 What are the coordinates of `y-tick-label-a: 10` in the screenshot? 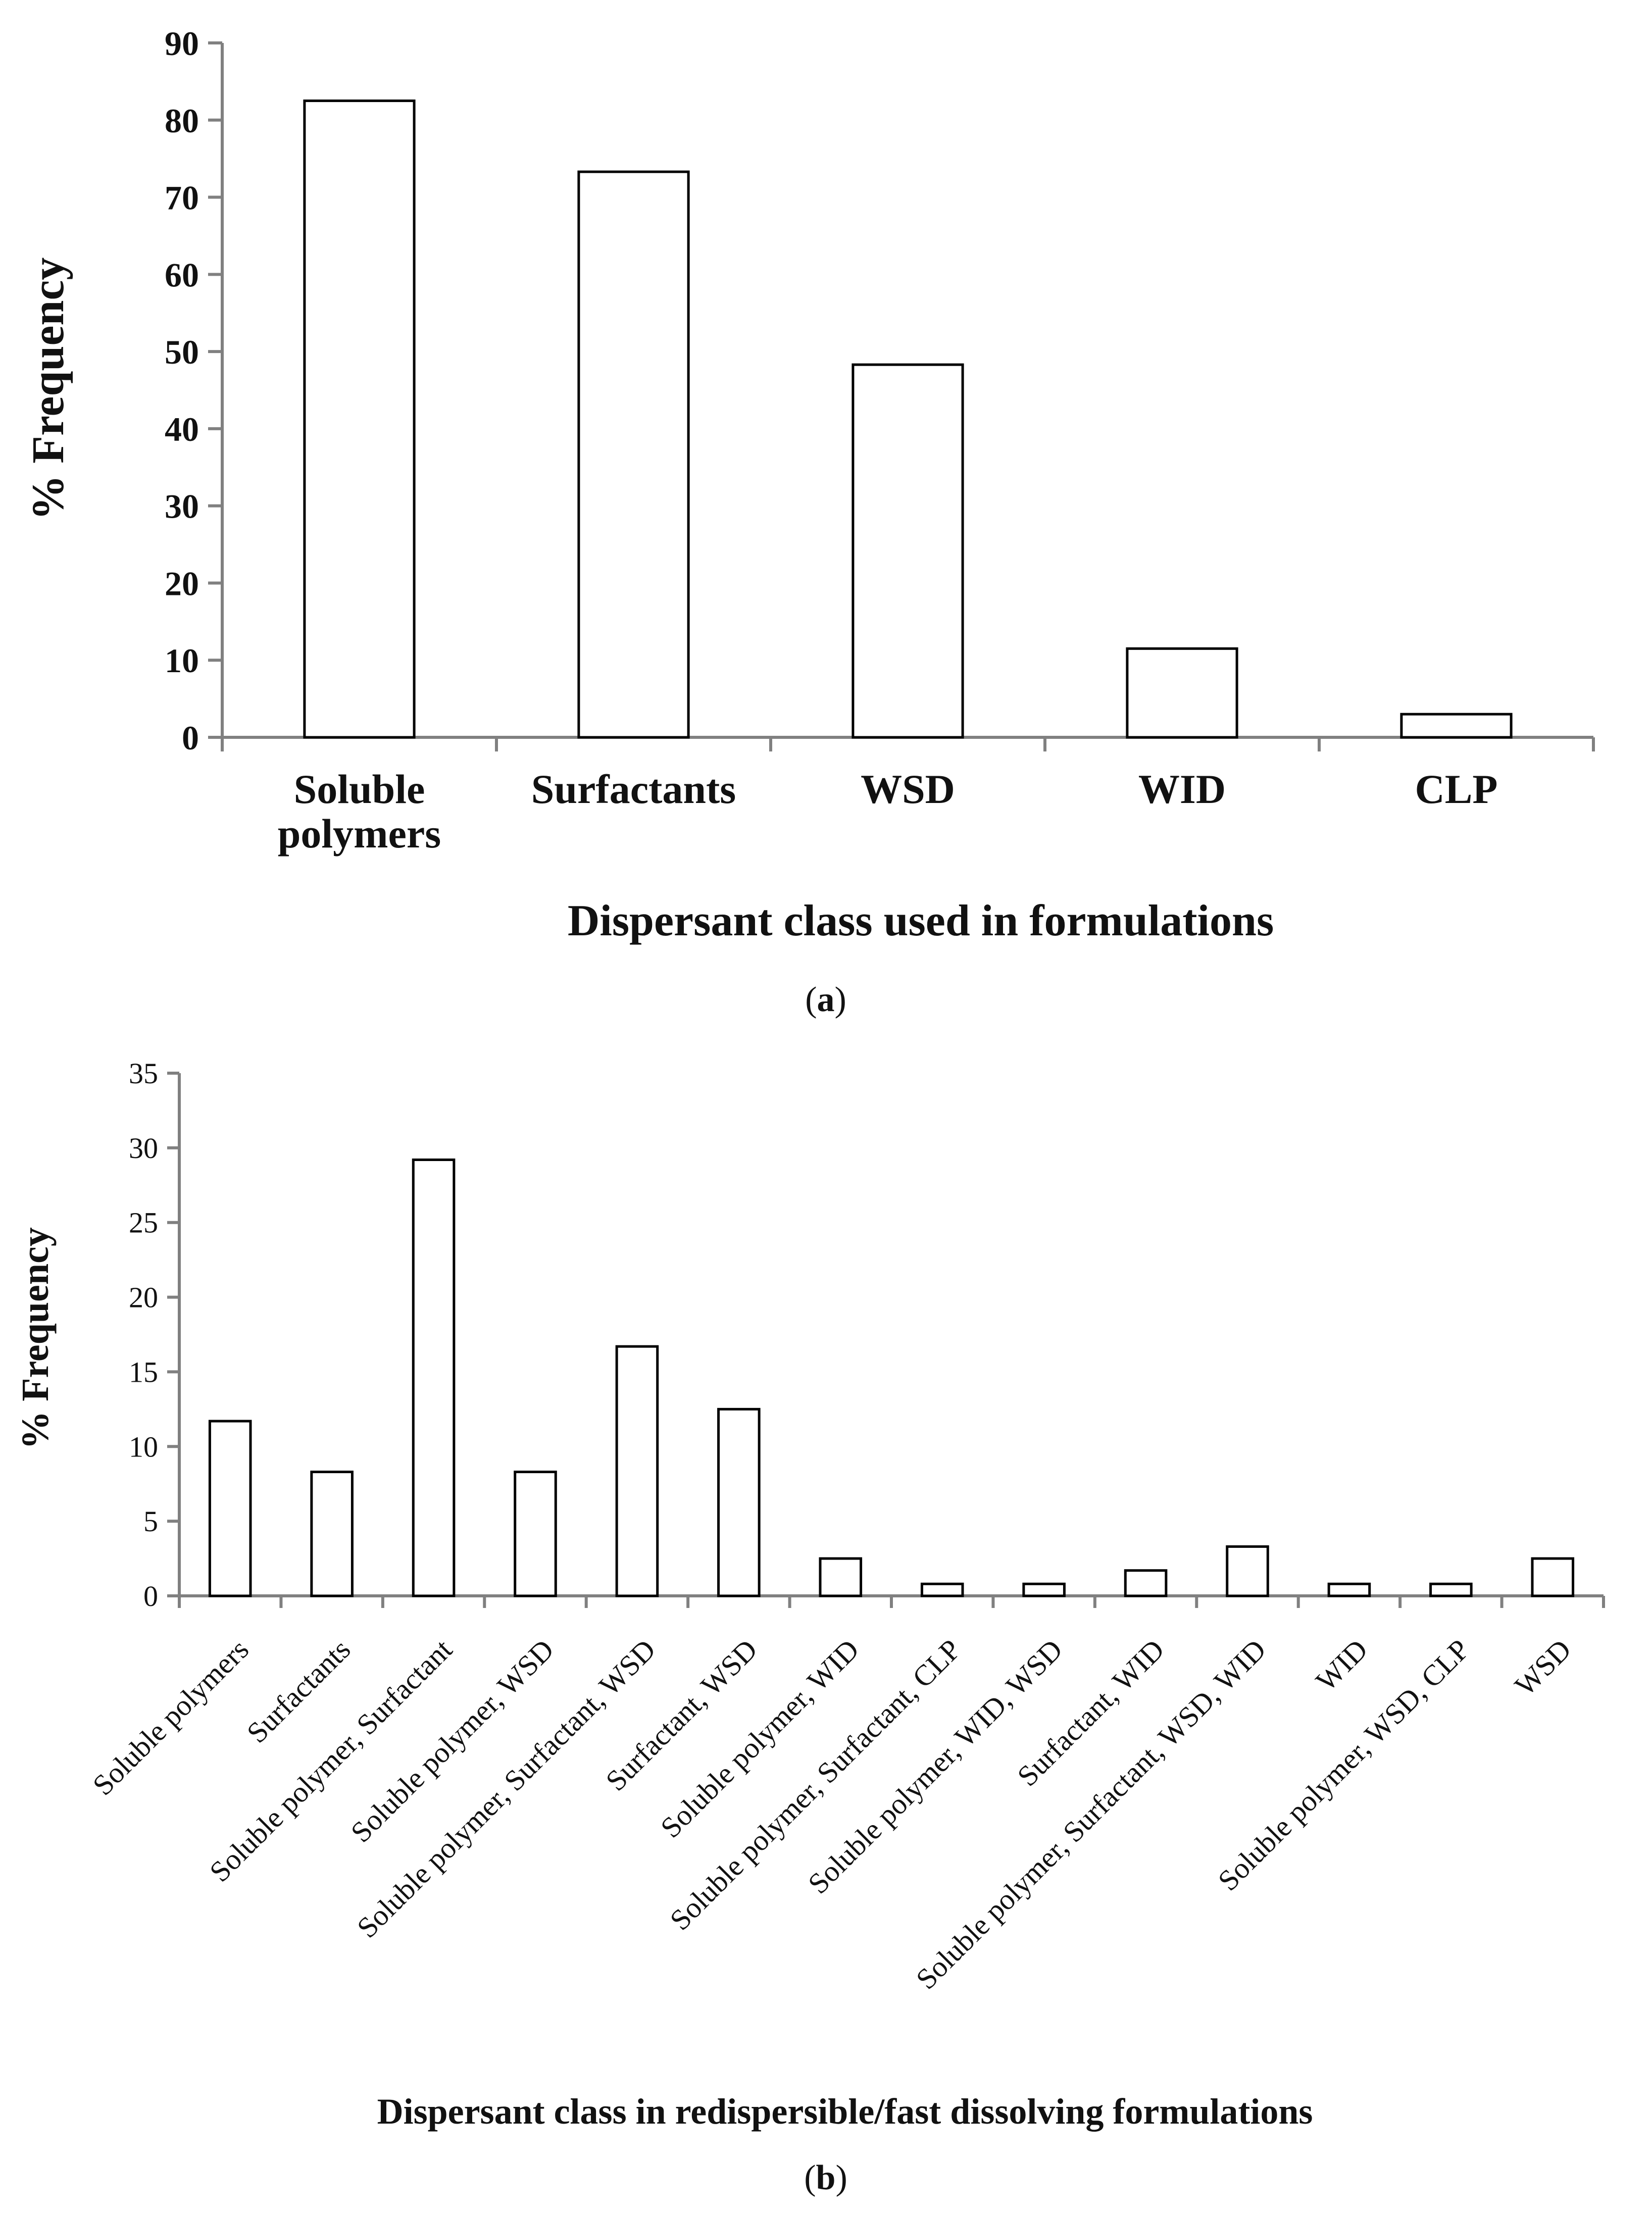 It's located at (182, 660).